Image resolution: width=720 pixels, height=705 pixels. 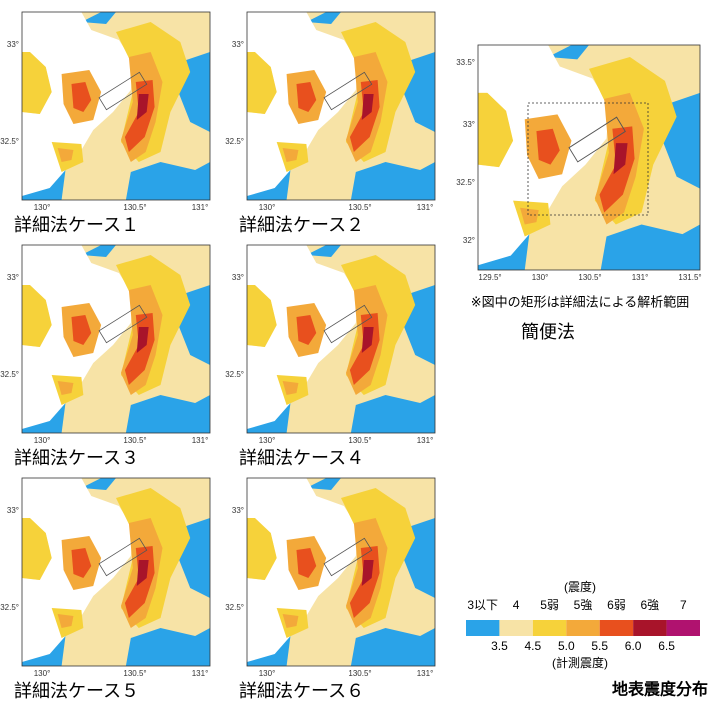 I want to click on legend-class: 5強, so click(x=583, y=605).